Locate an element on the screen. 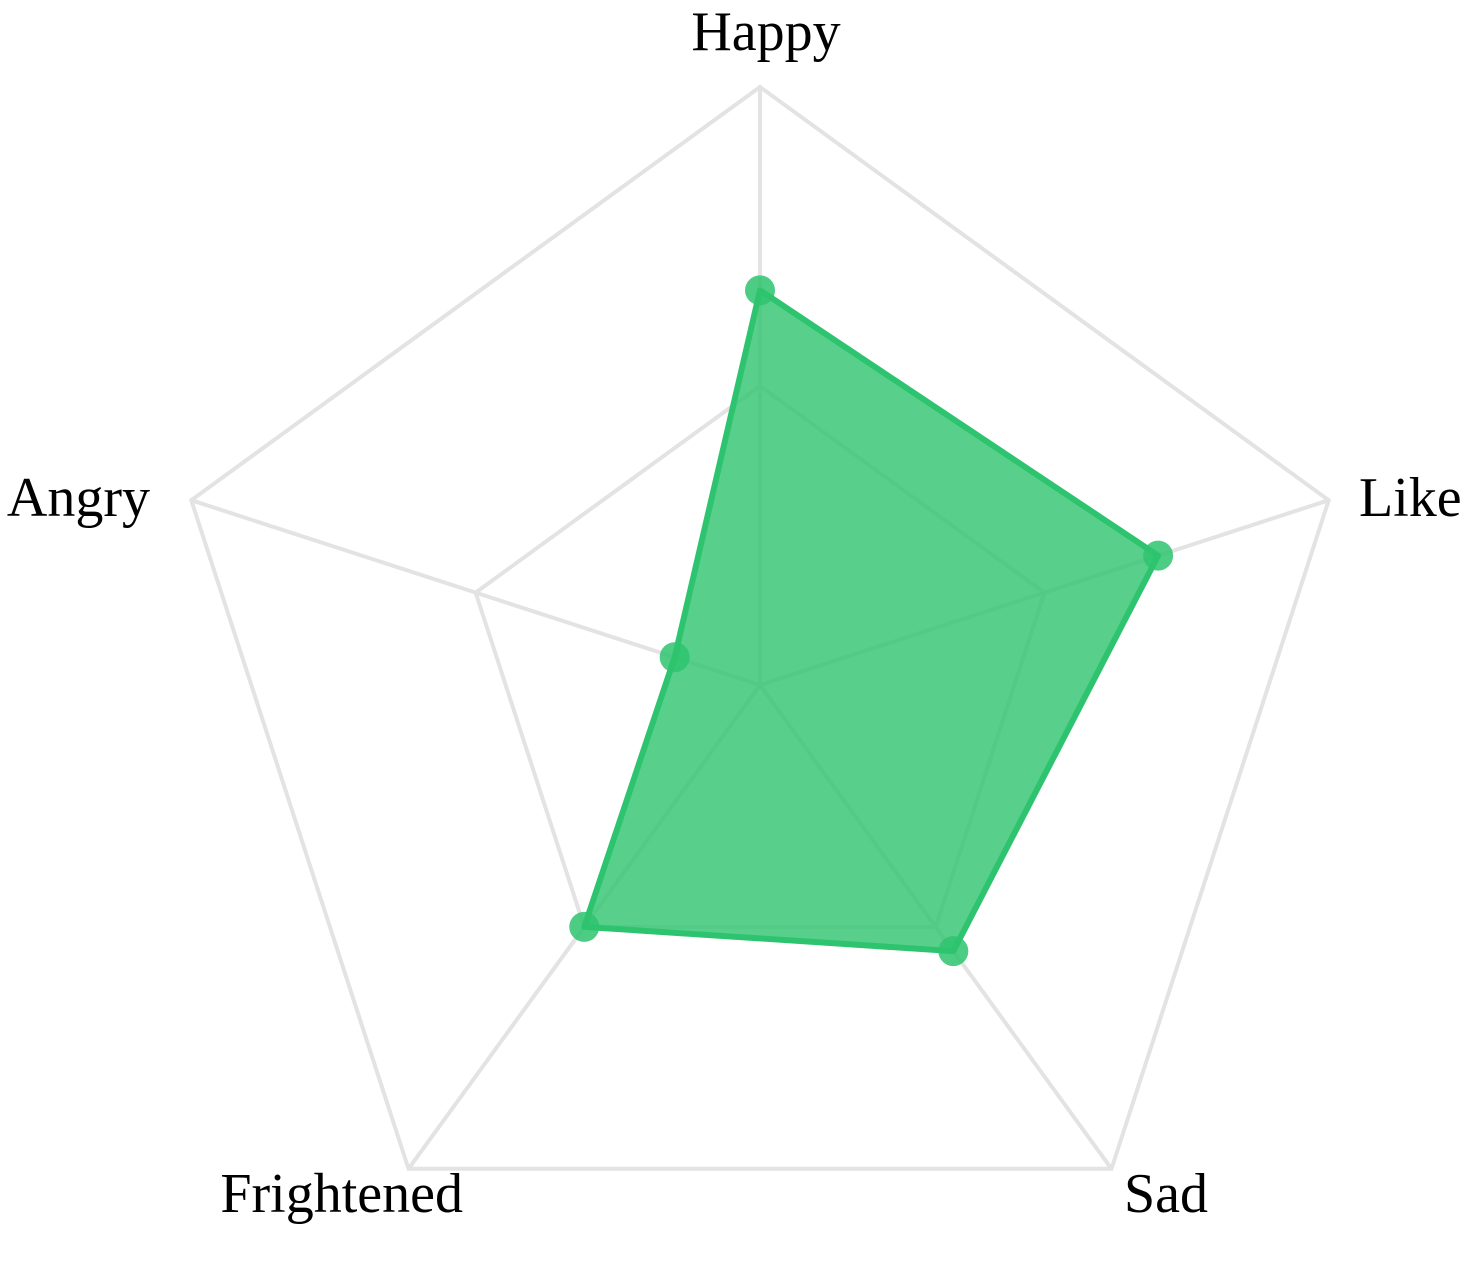 The width and height of the screenshot is (1468, 1286). data-point-sad is located at coordinates (953, 951).